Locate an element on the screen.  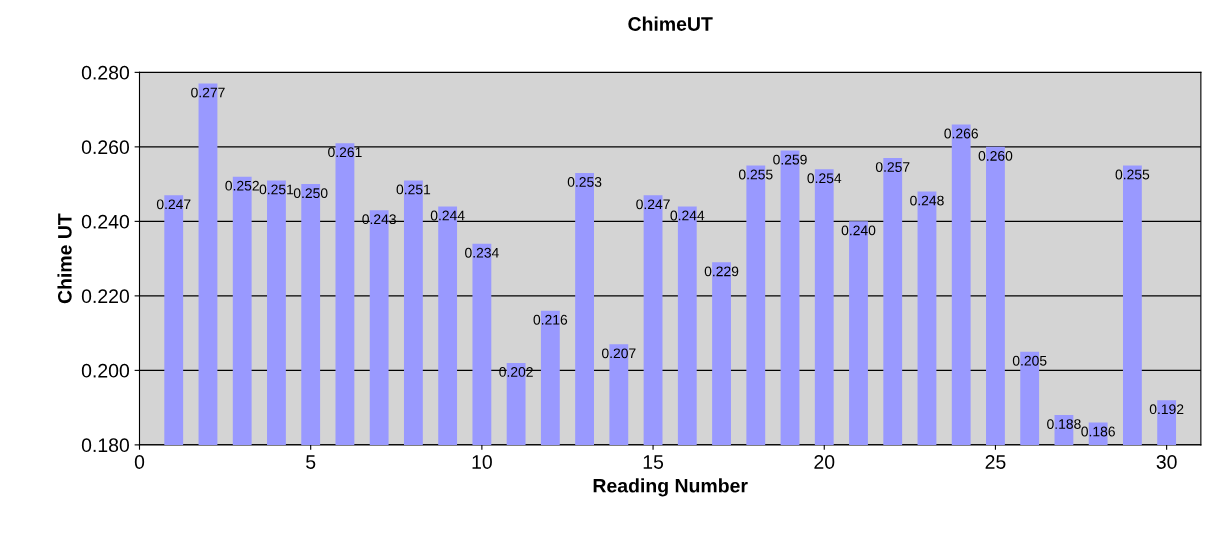
data-label: 0.192 is located at coordinates (1166, 409).